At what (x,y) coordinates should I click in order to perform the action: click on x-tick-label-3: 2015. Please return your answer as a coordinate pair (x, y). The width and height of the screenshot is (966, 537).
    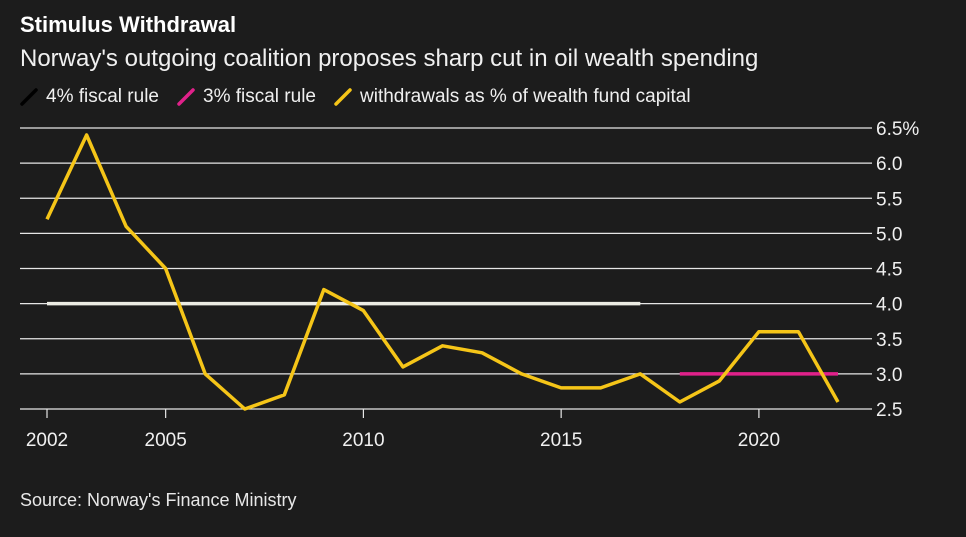
    Looking at the image, I should click on (561, 440).